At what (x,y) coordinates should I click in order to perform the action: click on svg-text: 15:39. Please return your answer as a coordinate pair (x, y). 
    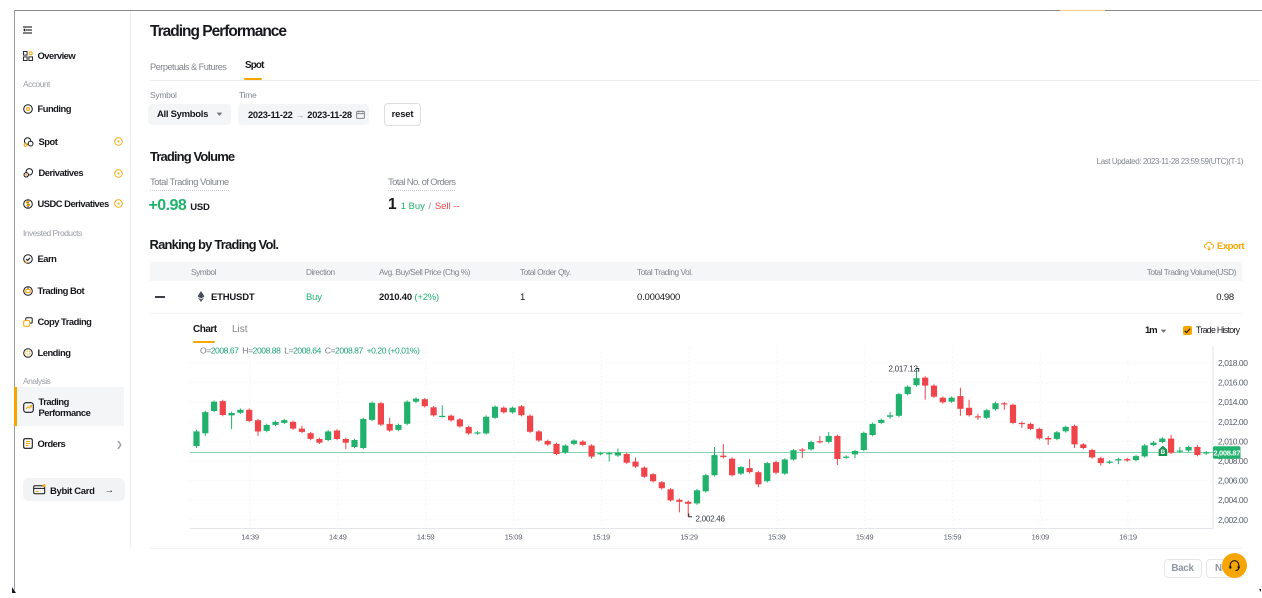
    Looking at the image, I should click on (777, 537).